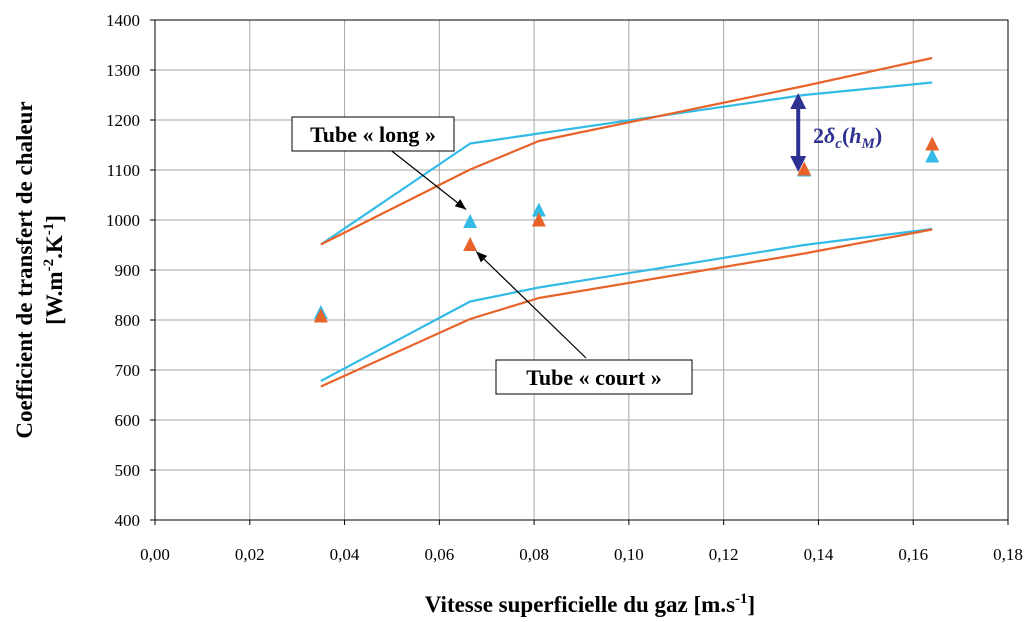  I want to click on double-arrow-head-top, so click(798, 101).